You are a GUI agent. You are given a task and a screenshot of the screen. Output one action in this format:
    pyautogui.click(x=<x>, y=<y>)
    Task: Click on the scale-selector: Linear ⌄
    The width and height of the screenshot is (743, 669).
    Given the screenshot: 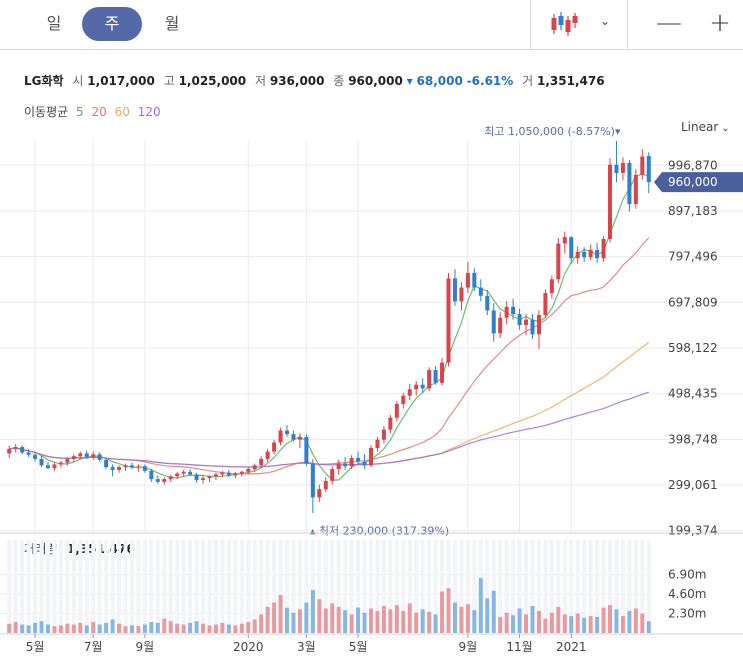 What is the action you would take?
    pyautogui.click(x=705, y=127)
    